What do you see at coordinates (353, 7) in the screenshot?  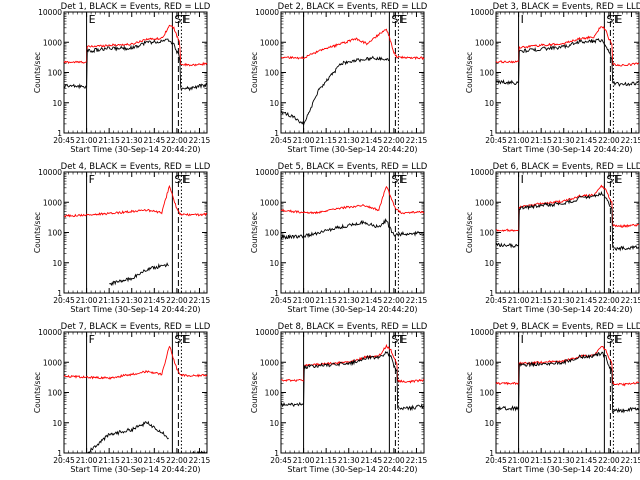 I see `panel-title: Det 2, BLACK = Events, RED = LLD` at bounding box center [353, 7].